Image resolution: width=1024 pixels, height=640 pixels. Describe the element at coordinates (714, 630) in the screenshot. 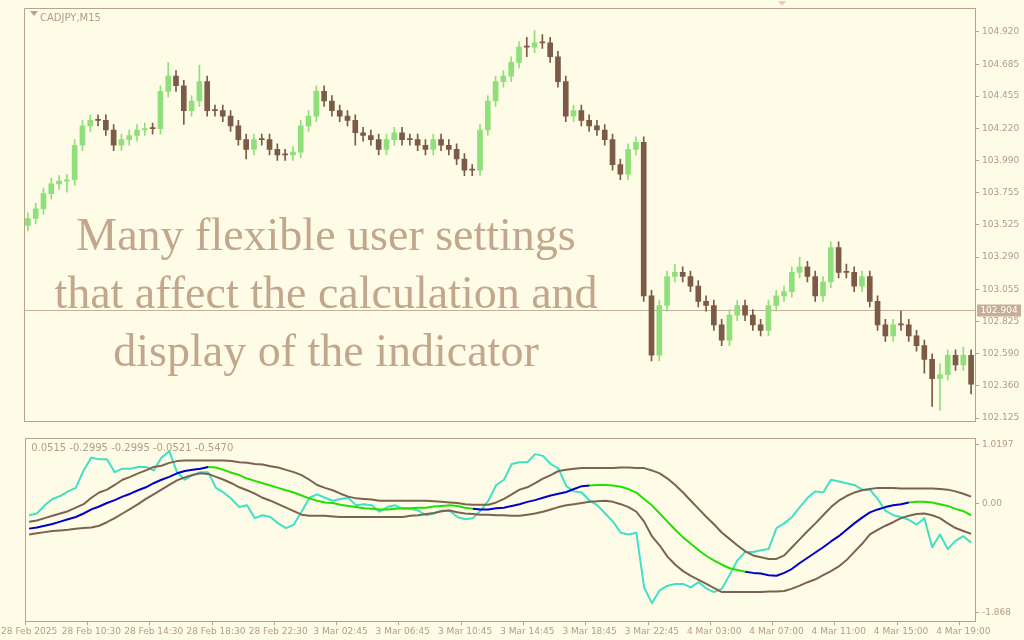

I see `x-tick-label: 4 Mar 03:00` at that location.